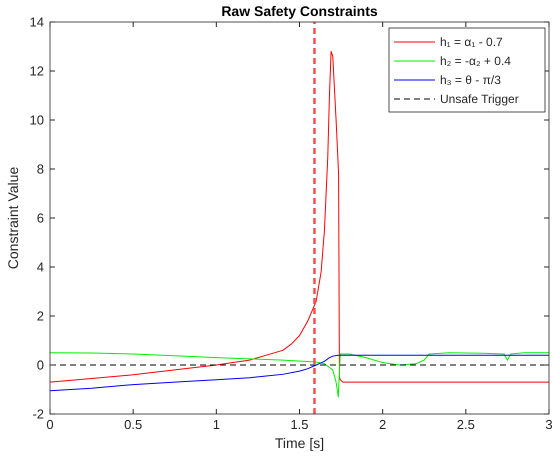 The width and height of the screenshot is (553, 469). What do you see at coordinates (549, 424) in the screenshot?
I see `x-tick-label: 3` at bounding box center [549, 424].